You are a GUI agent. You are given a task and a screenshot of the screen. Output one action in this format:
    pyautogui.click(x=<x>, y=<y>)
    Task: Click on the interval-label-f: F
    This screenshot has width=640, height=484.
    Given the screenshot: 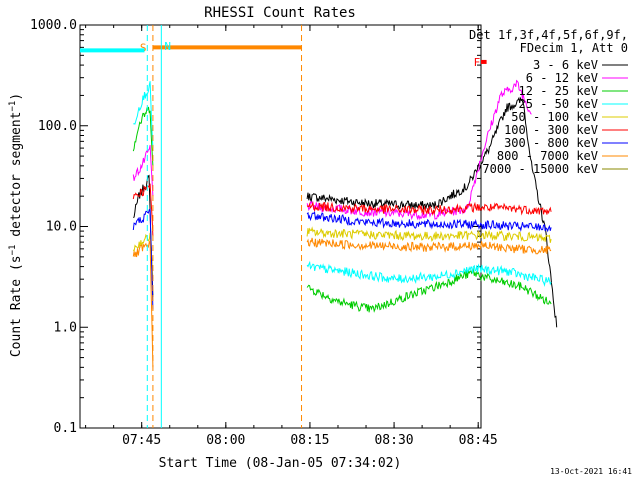 What is the action you would take?
    pyautogui.click(x=477, y=62)
    